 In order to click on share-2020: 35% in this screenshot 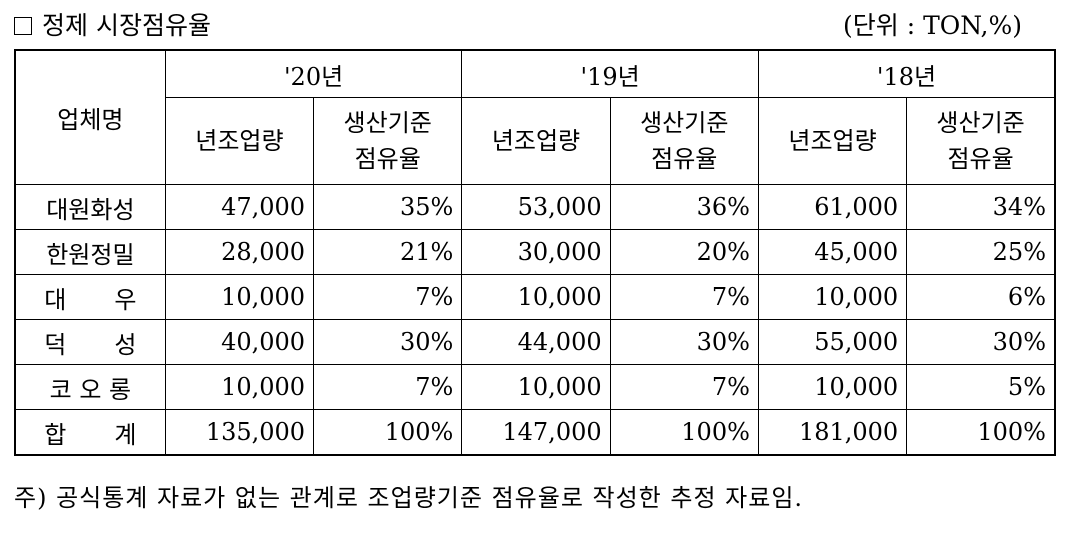, I will do `click(388, 207)`.